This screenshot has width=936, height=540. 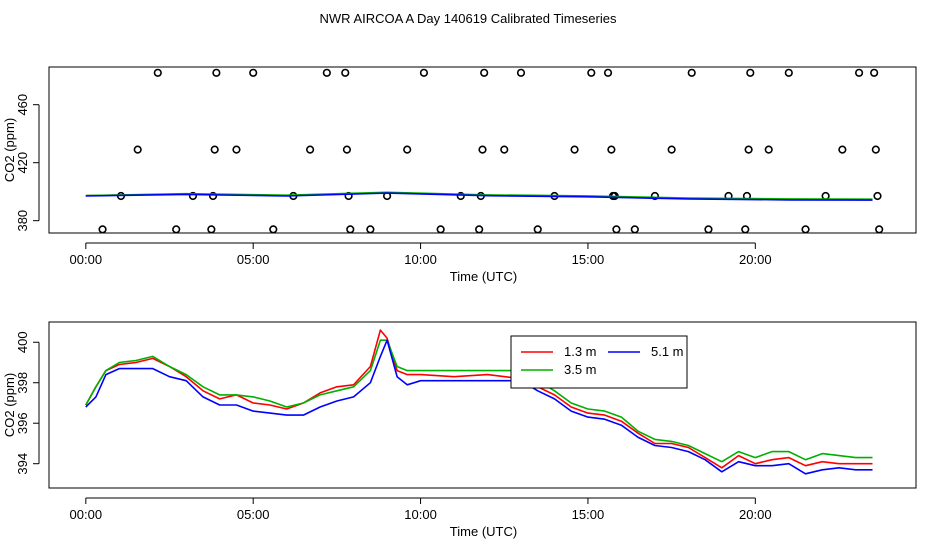 I want to click on top-x-axis-title: Time (UTC), so click(x=483, y=276).